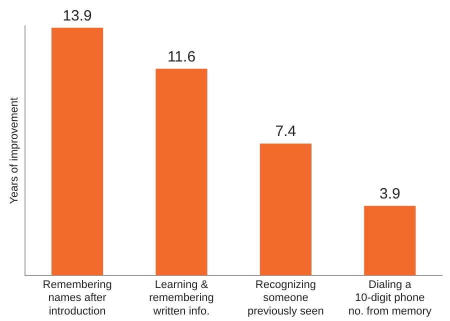 The image size is (450, 321). What do you see at coordinates (181, 298) in the screenshot?
I see `x-tick-label: Learning & remembering written info.` at bounding box center [181, 298].